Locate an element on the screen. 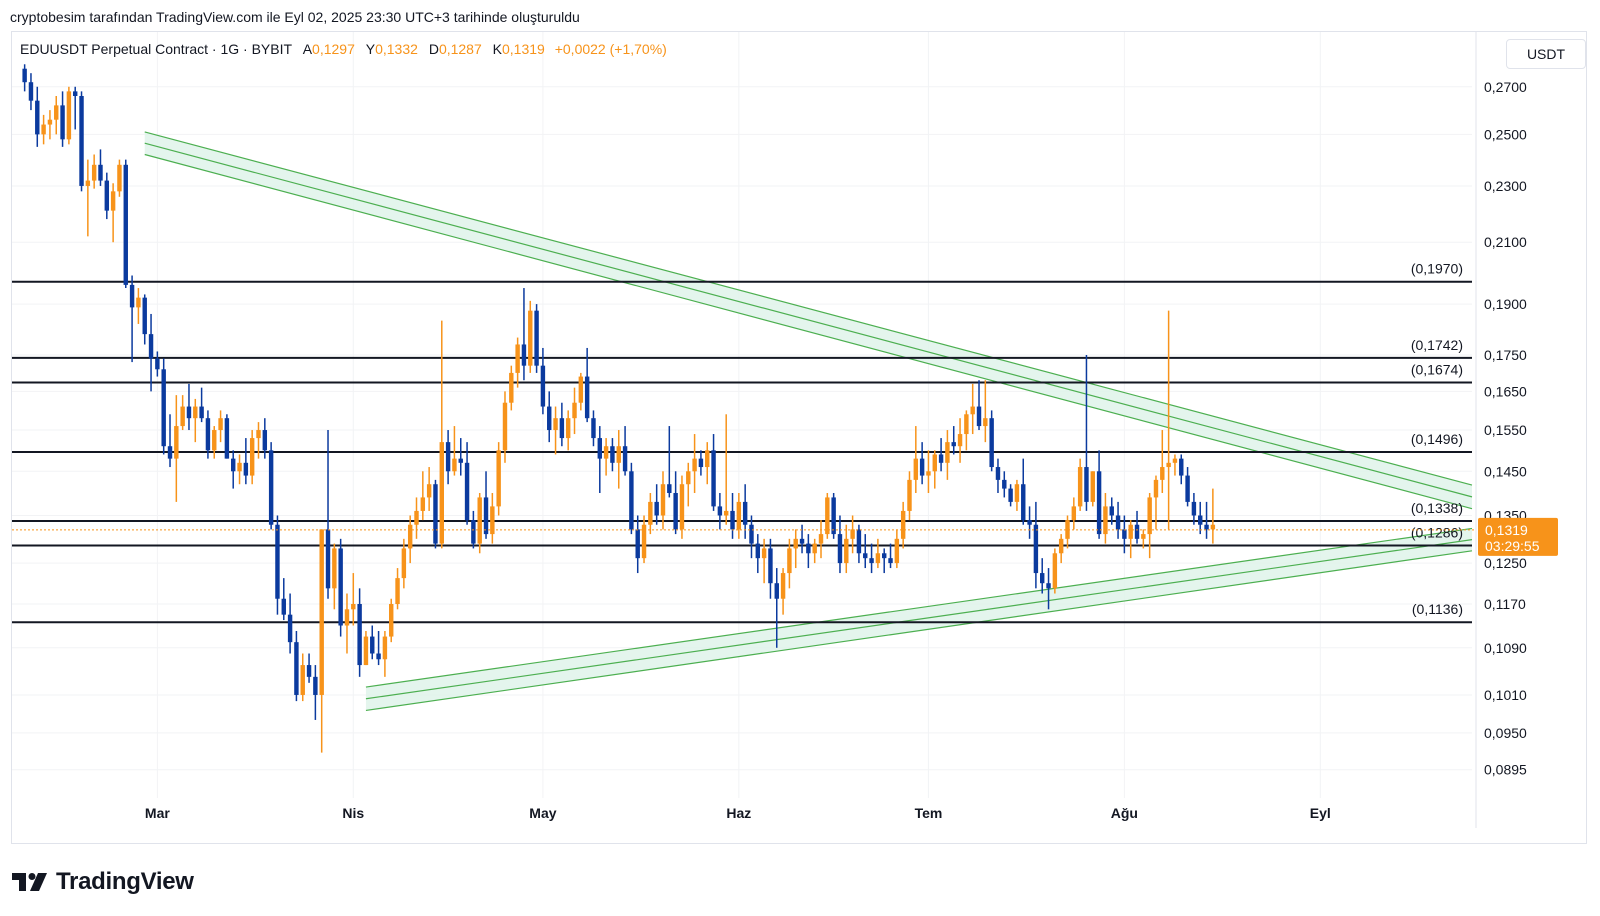 The image size is (1600, 916). level-label: (0,1136) is located at coordinates (1437, 609).